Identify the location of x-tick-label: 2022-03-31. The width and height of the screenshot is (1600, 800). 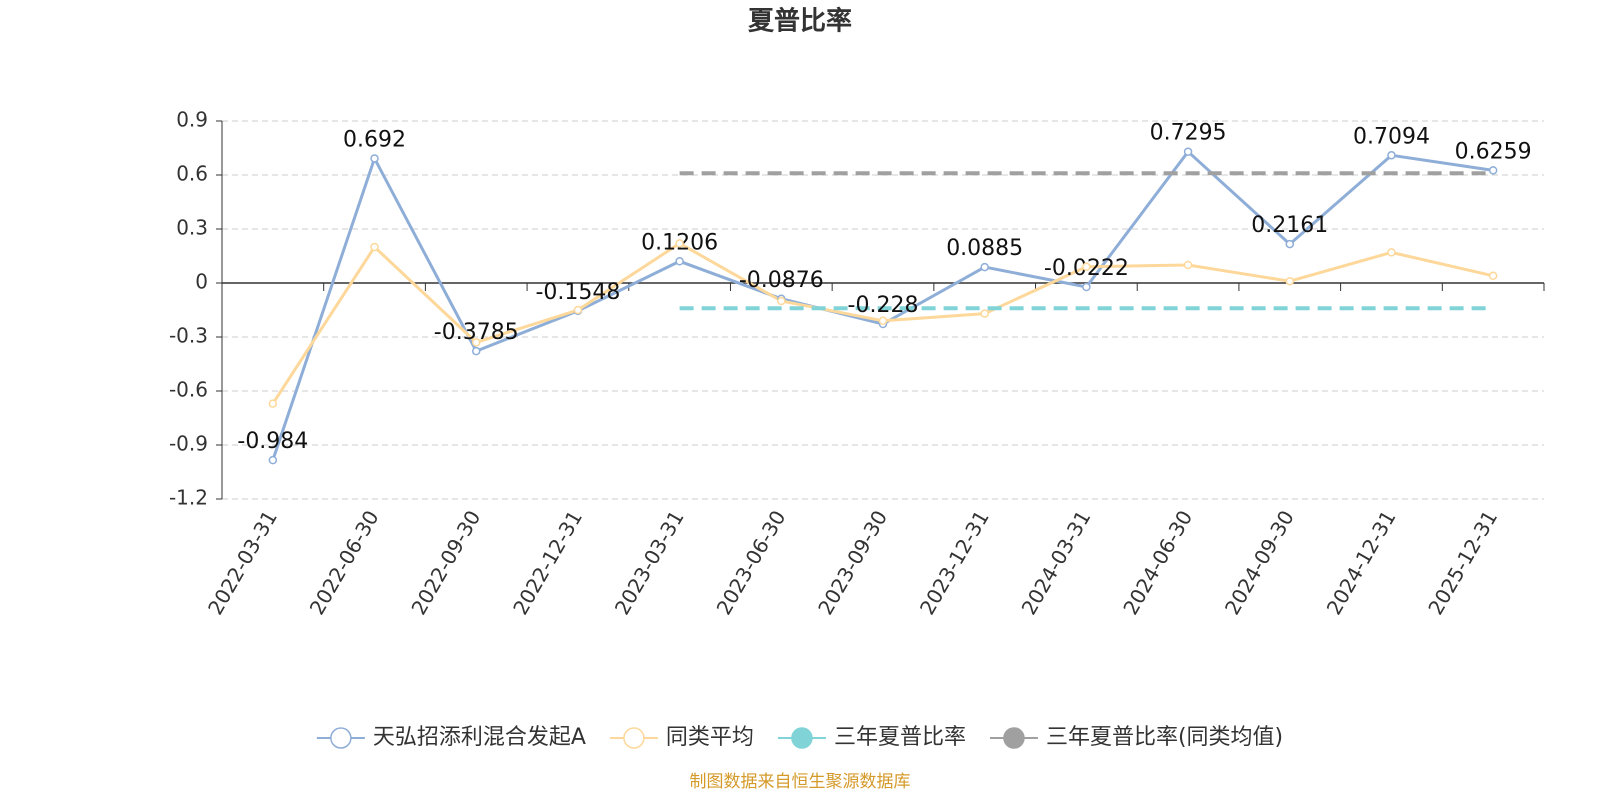
(242, 562).